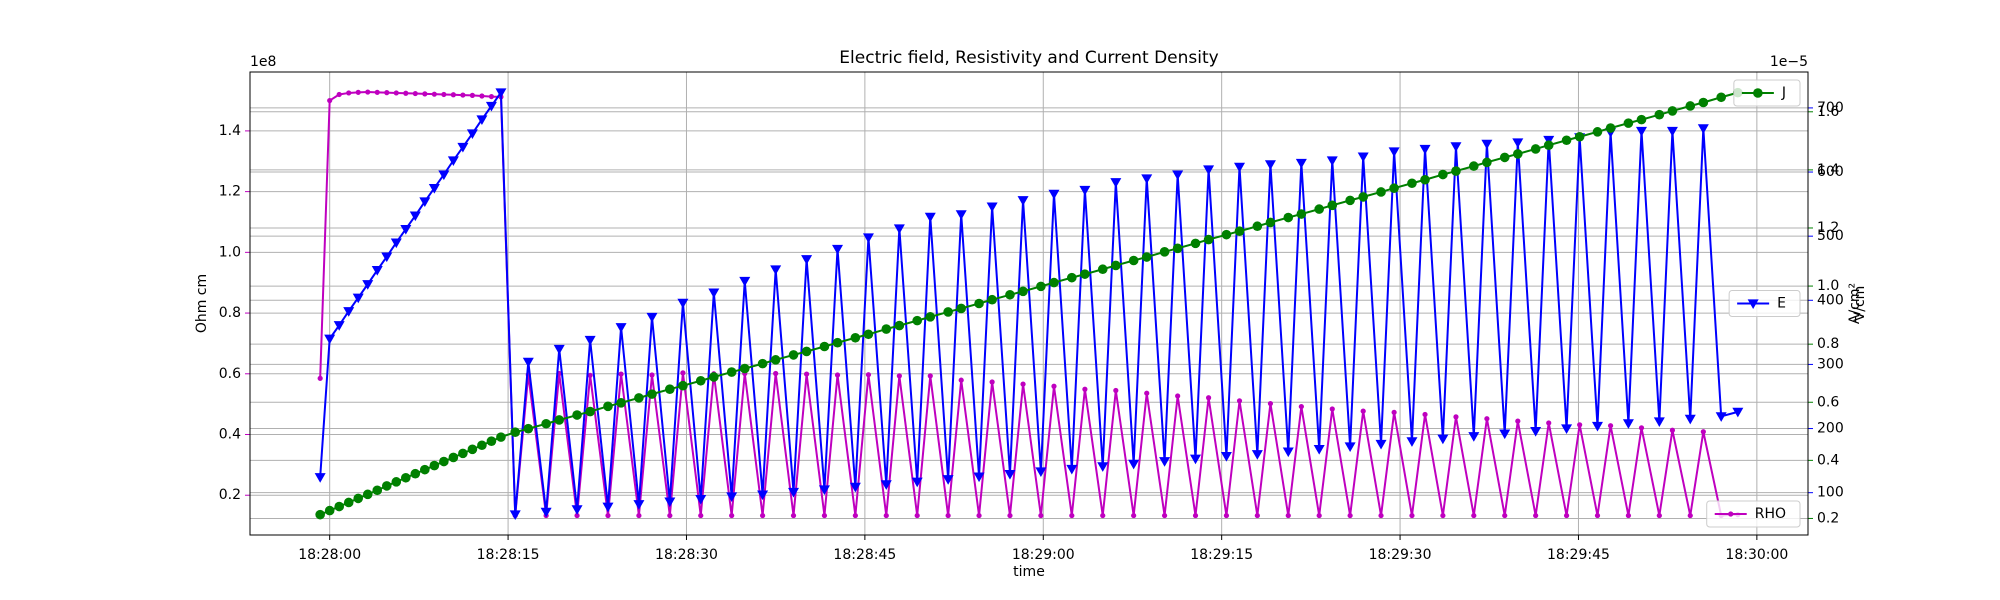 The width and height of the screenshot is (2000, 600). I want to click on y3-axis-label: A/cm², so click(1855, 303).